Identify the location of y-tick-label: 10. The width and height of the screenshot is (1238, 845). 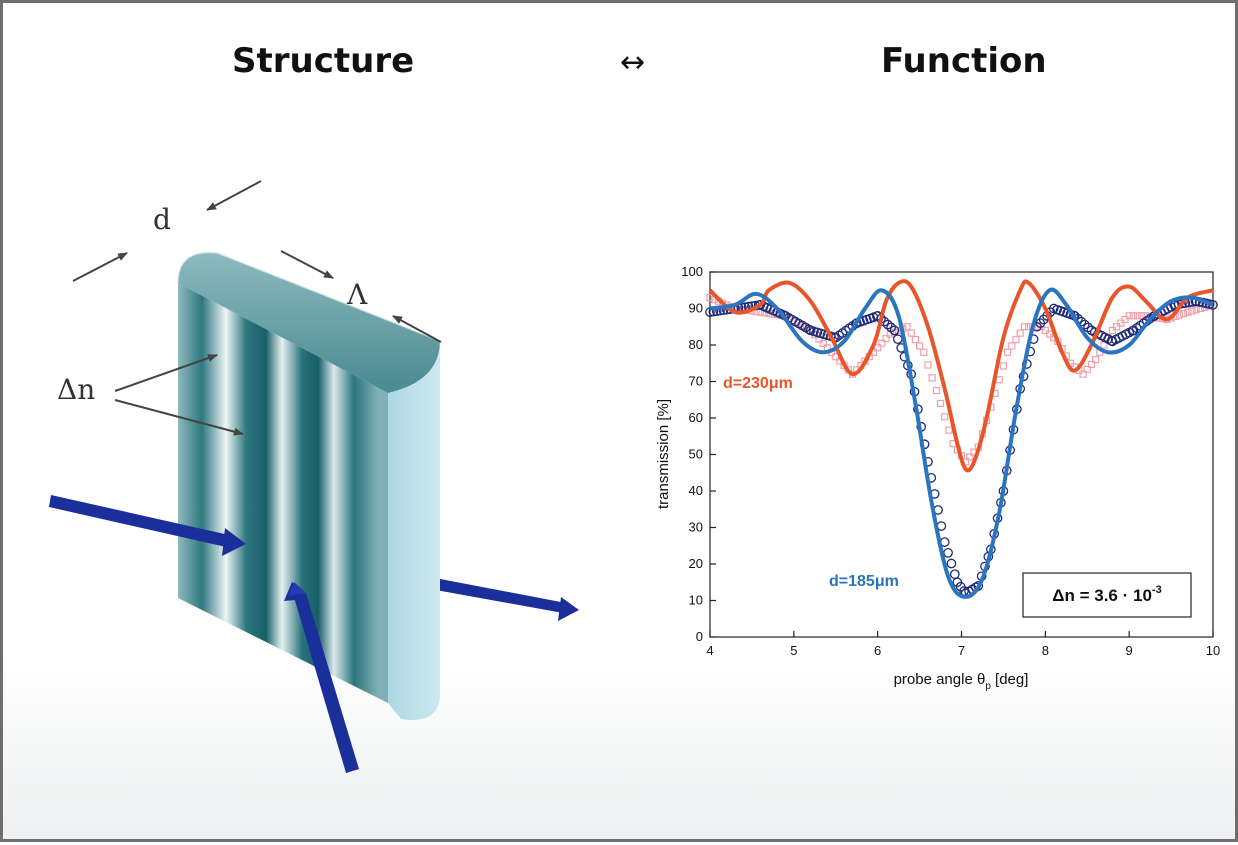
(696, 600).